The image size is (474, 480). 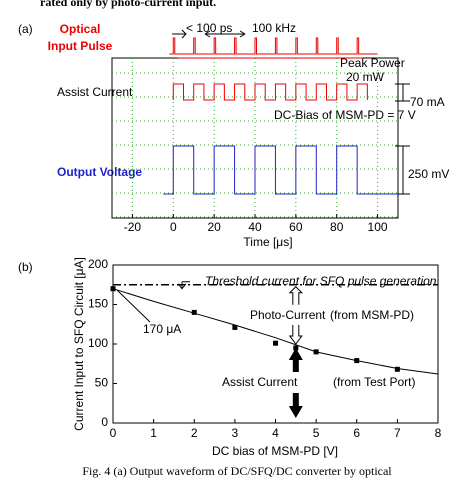 I want to click on label: DC-Bias of MSM-PD = 7 V, so click(x=345, y=115).